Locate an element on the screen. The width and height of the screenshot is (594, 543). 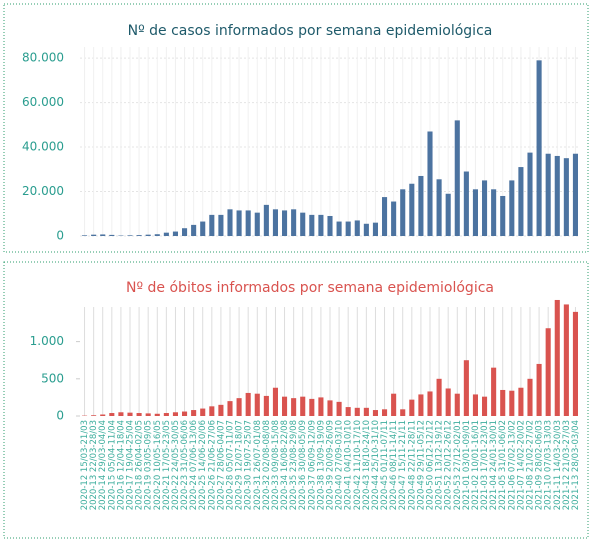
y-tick-label: 500 is located at coordinates (52, 378).